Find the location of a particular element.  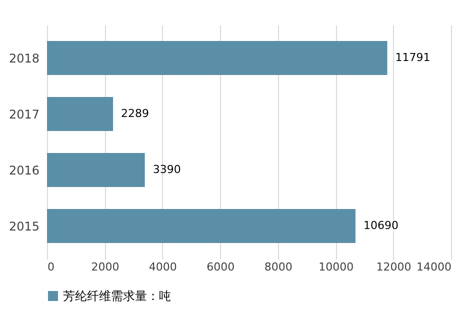

data-label: 2289 is located at coordinates (135, 113).